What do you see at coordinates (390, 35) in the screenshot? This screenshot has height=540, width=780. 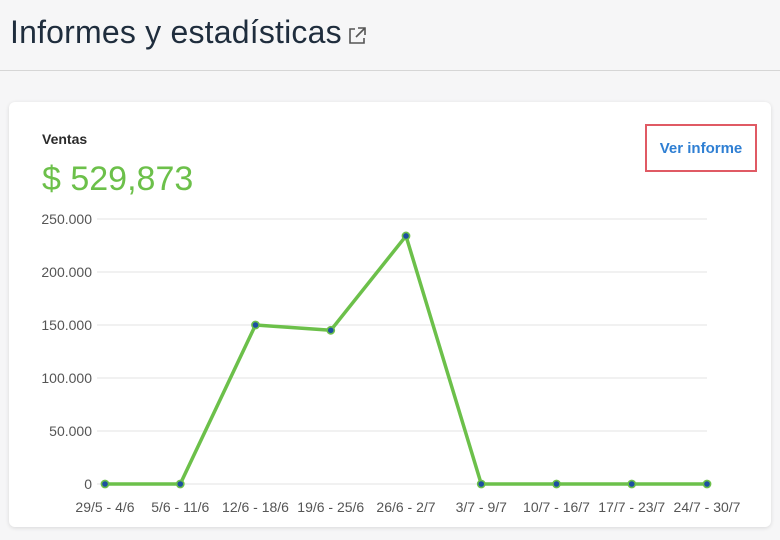 I see `page-header: Informes y estadísticas` at bounding box center [390, 35].